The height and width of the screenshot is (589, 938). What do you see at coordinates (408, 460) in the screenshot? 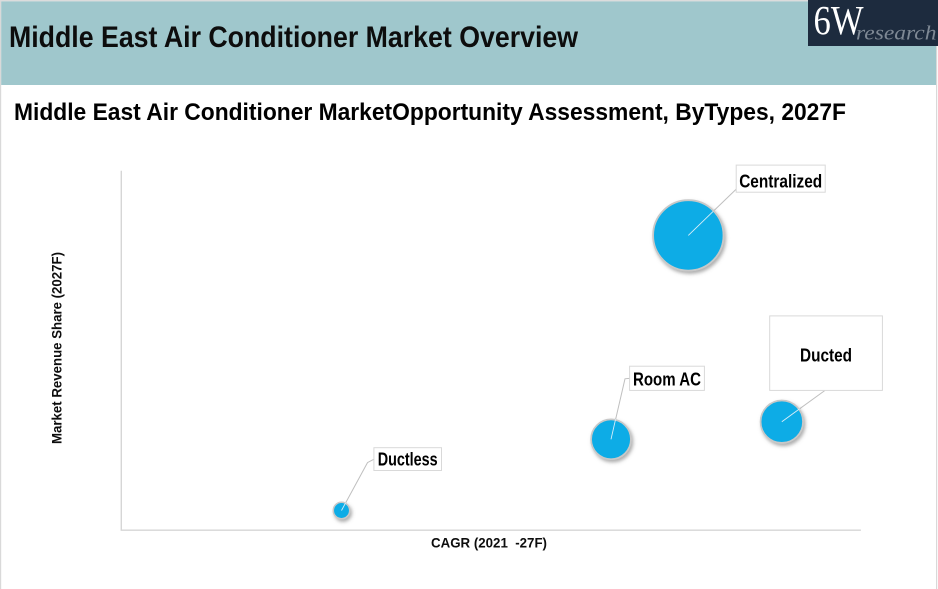
I see `svg-text: Ductless` at bounding box center [408, 460].